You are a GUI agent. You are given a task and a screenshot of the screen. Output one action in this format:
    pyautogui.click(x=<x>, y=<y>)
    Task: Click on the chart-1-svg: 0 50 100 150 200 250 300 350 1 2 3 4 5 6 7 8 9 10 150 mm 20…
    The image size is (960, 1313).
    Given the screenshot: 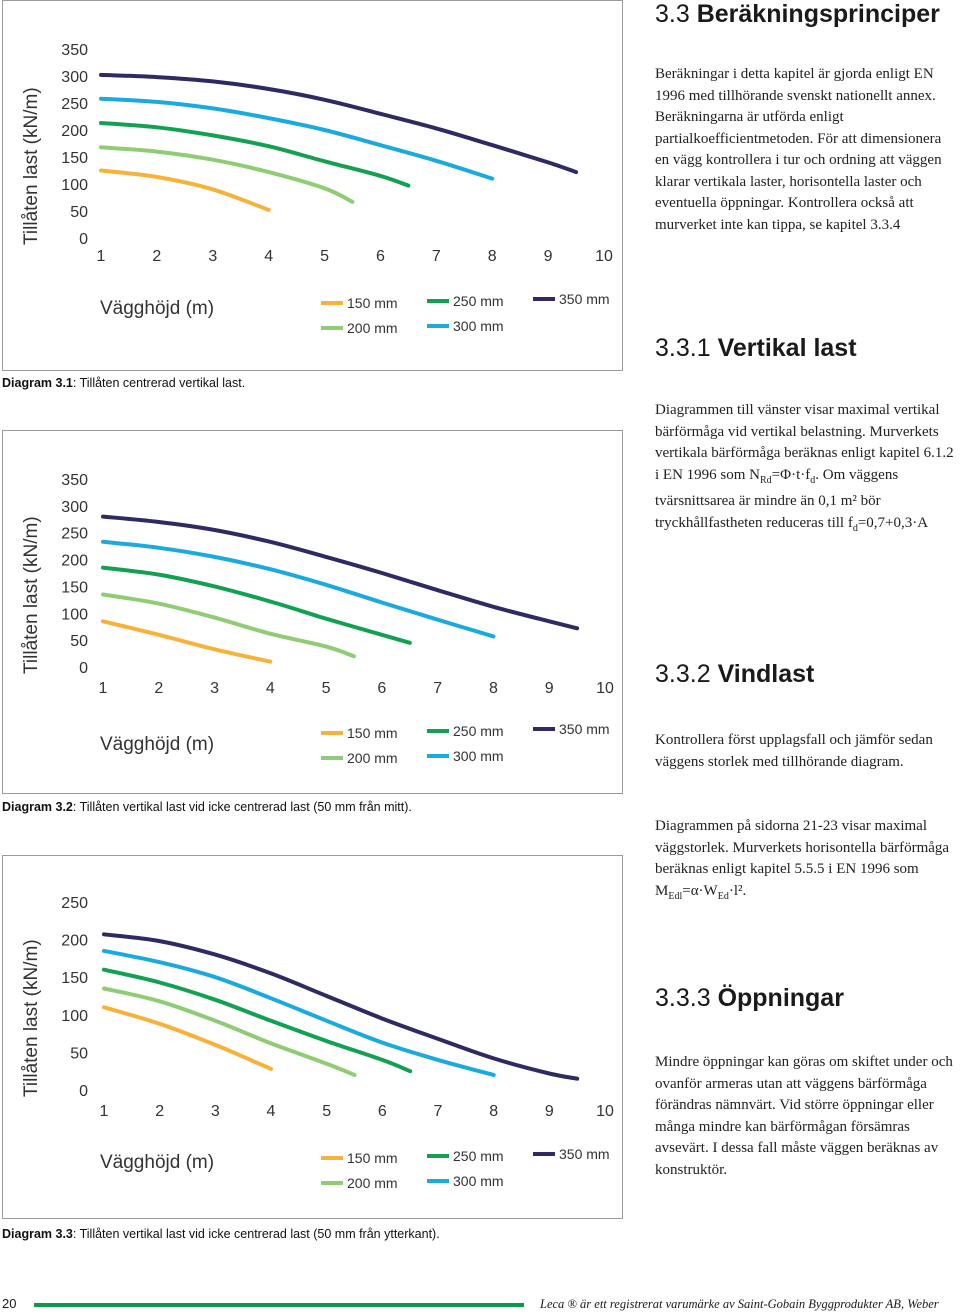 What is the action you would take?
    pyautogui.click(x=337, y=189)
    